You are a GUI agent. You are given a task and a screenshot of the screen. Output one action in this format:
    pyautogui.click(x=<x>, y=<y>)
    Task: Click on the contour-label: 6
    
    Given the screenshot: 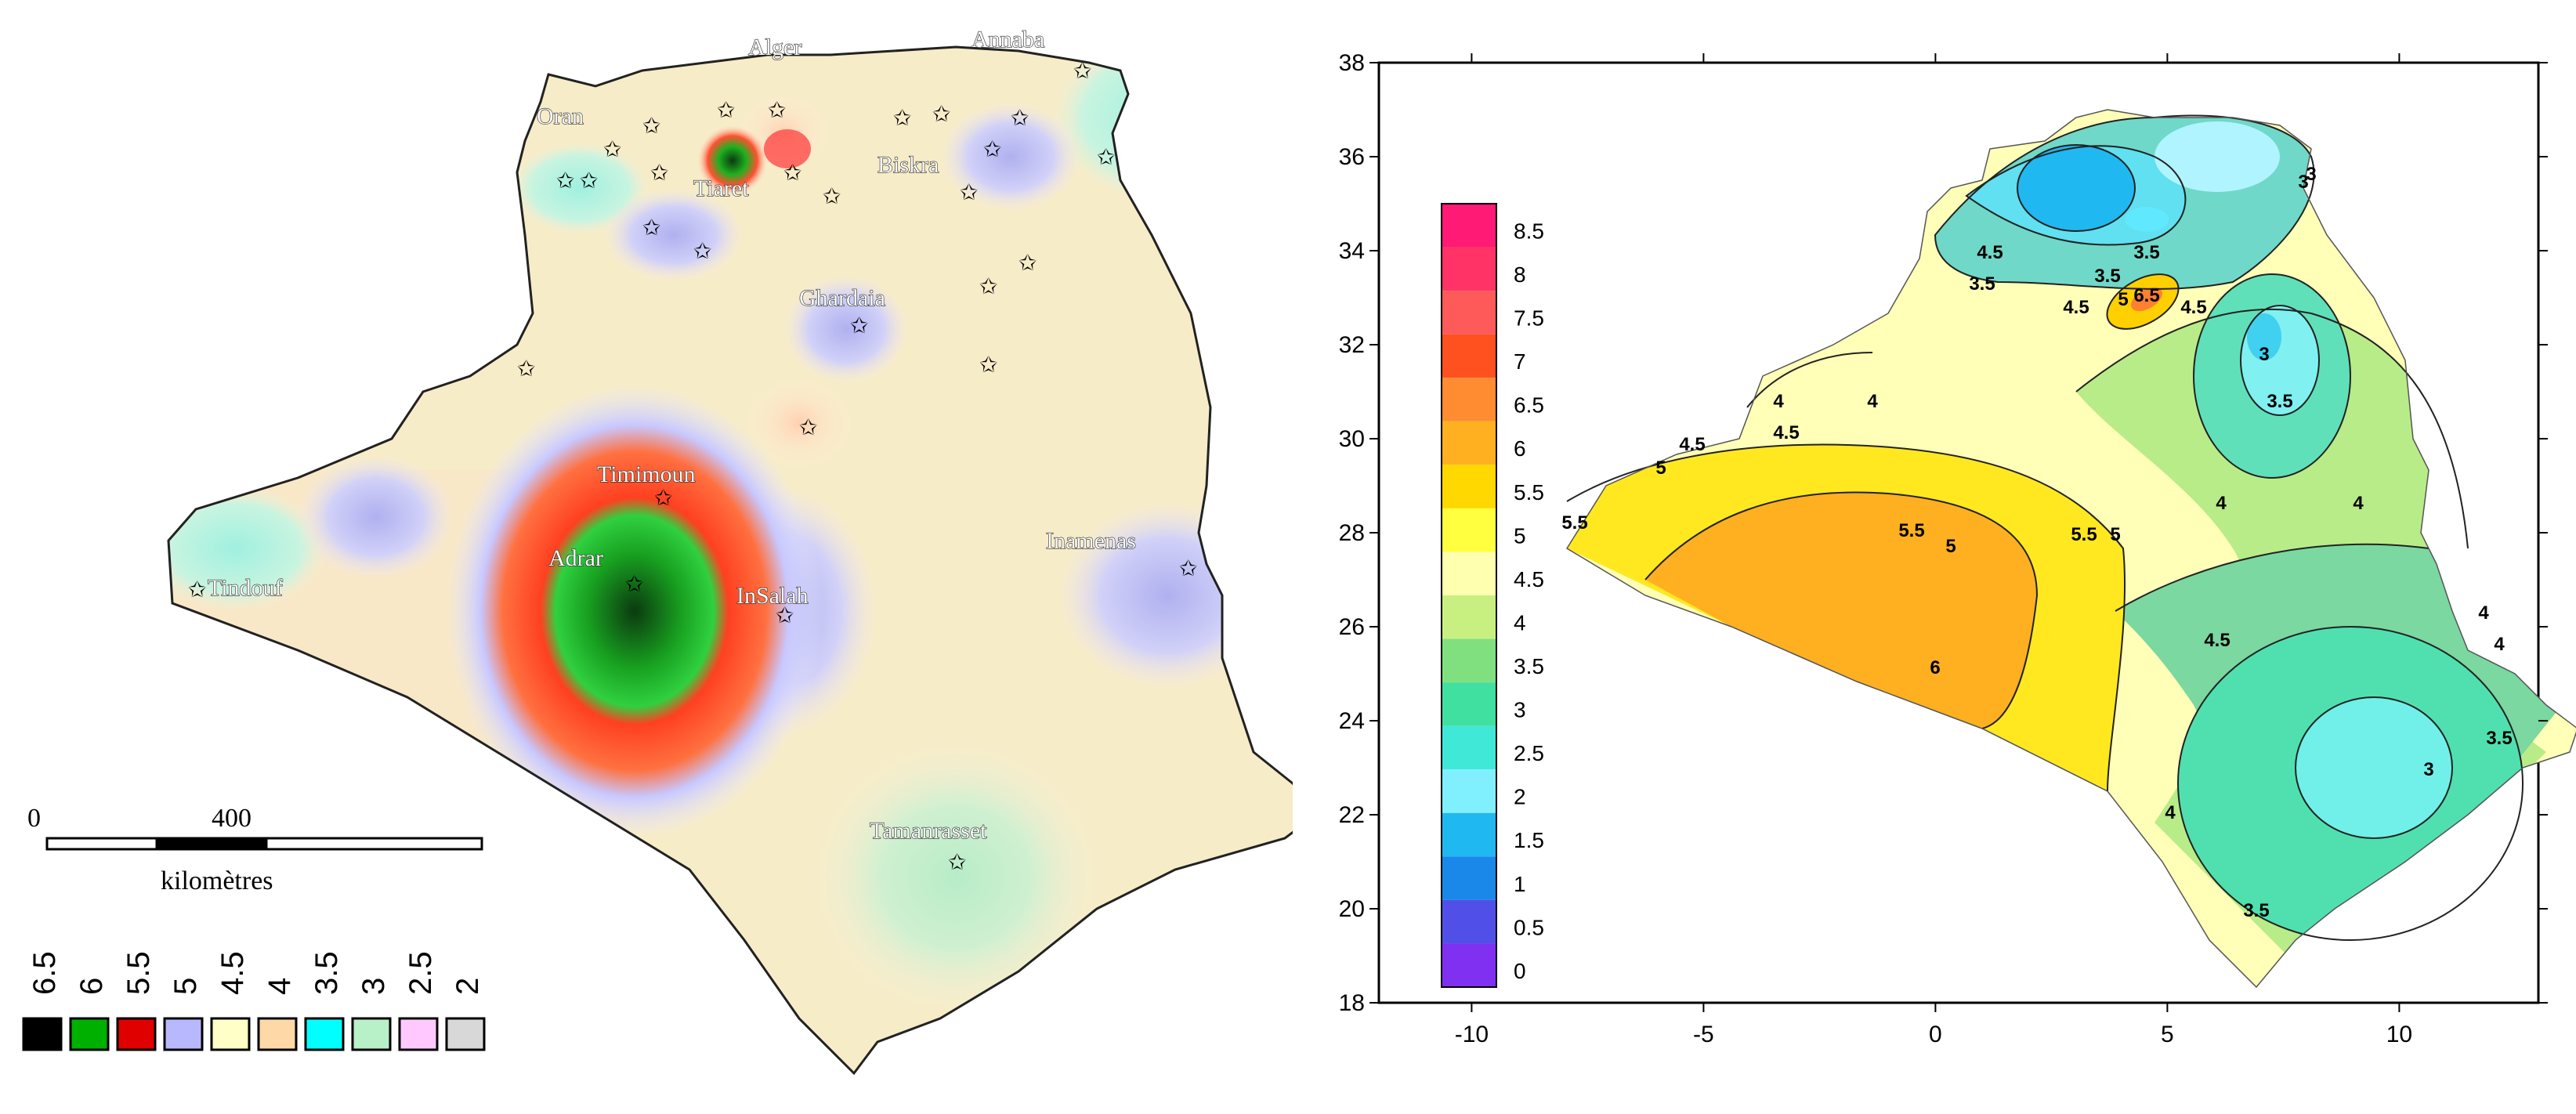 What is the action you would take?
    pyautogui.click(x=1935, y=667)
    